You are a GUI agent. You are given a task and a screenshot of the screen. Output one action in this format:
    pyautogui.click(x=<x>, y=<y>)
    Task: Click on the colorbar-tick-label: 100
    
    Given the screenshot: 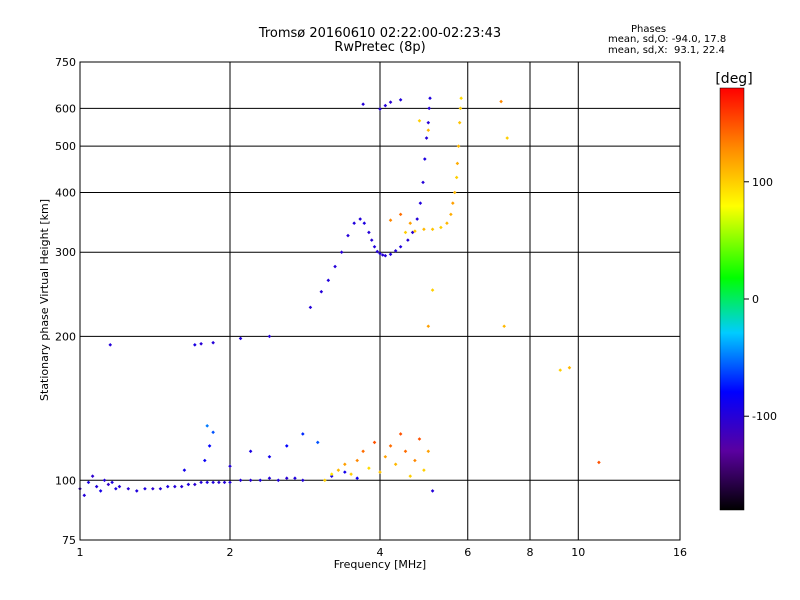 What is the action you would take?
    pyautogui.click(x=762, y=182)
    